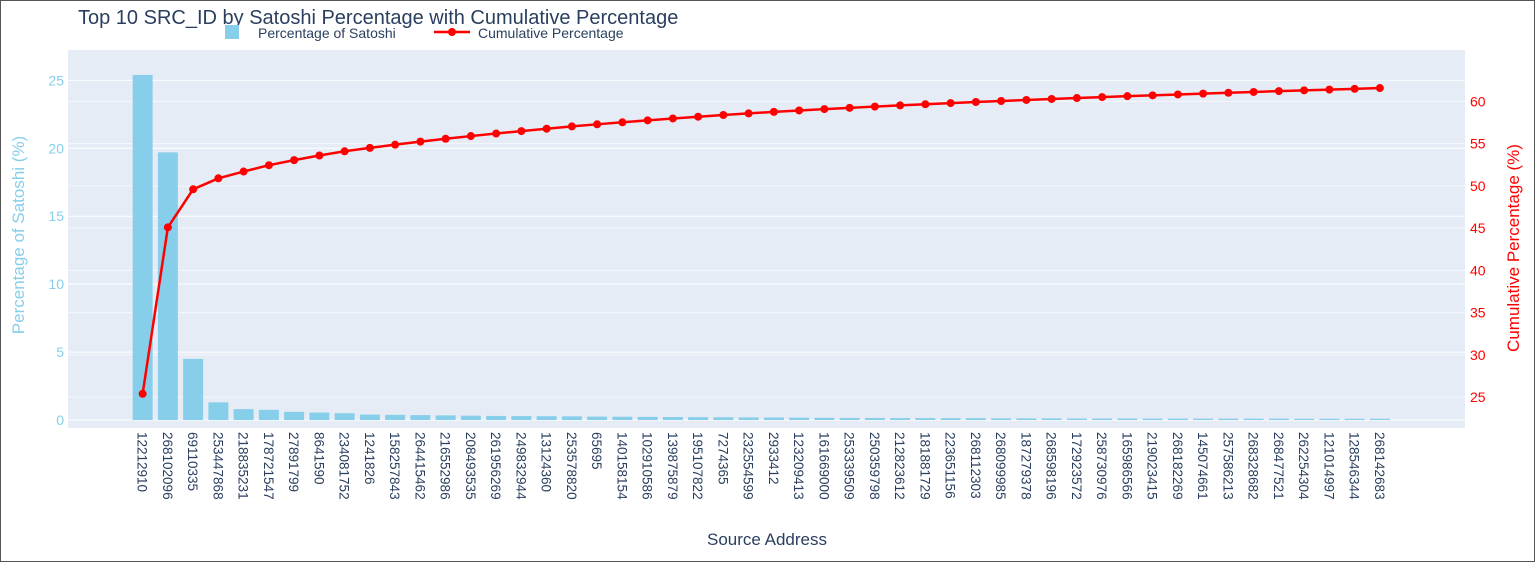 This screenshot has height=562, width=1535. What do you see at coordinates (874, 466) in the screenshot?
I see `x-tick-label: 250359798` at bounding box center [874, 466].